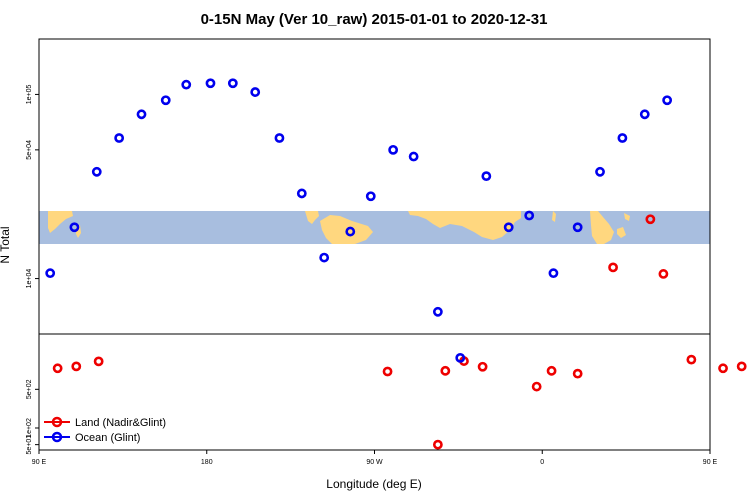  I want to click on y-tick-label: 5e+04, so click(29, 150).